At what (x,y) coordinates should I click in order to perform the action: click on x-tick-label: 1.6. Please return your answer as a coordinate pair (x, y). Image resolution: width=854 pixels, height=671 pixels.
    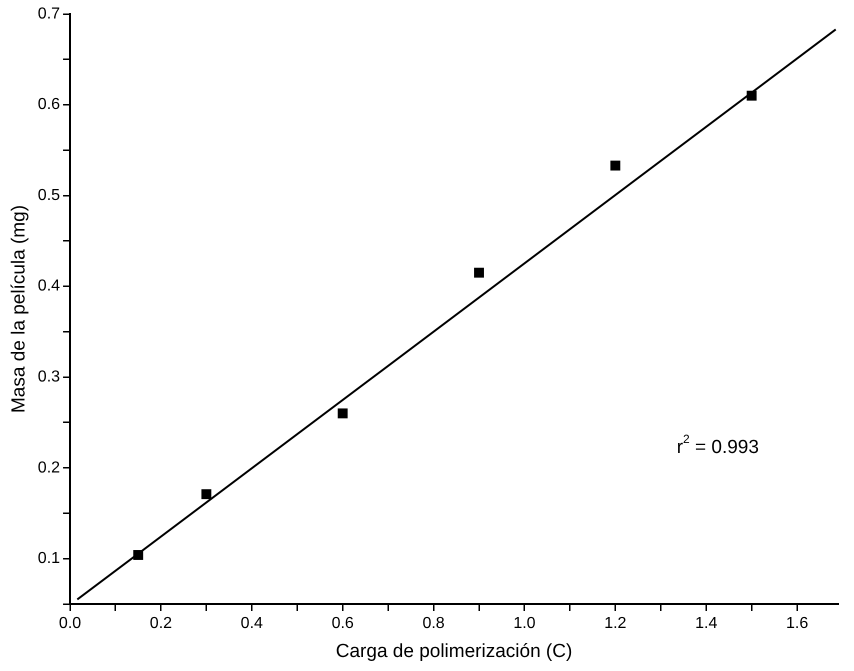
    Looking at the image, I should click on (797, 623).